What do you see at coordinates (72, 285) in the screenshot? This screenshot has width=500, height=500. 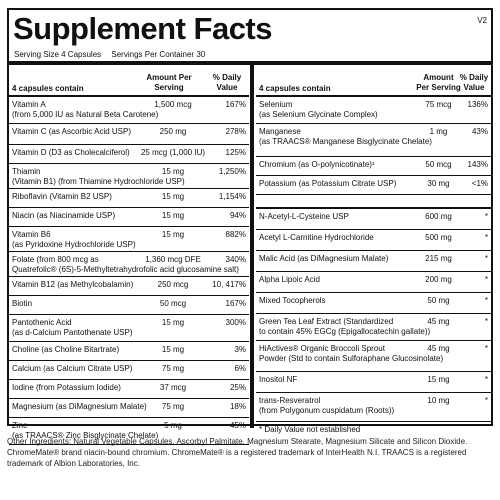 I see `nutrient-name: Vitamin B12 (as Methylcobalamin)` at bounding box center [72, 285].